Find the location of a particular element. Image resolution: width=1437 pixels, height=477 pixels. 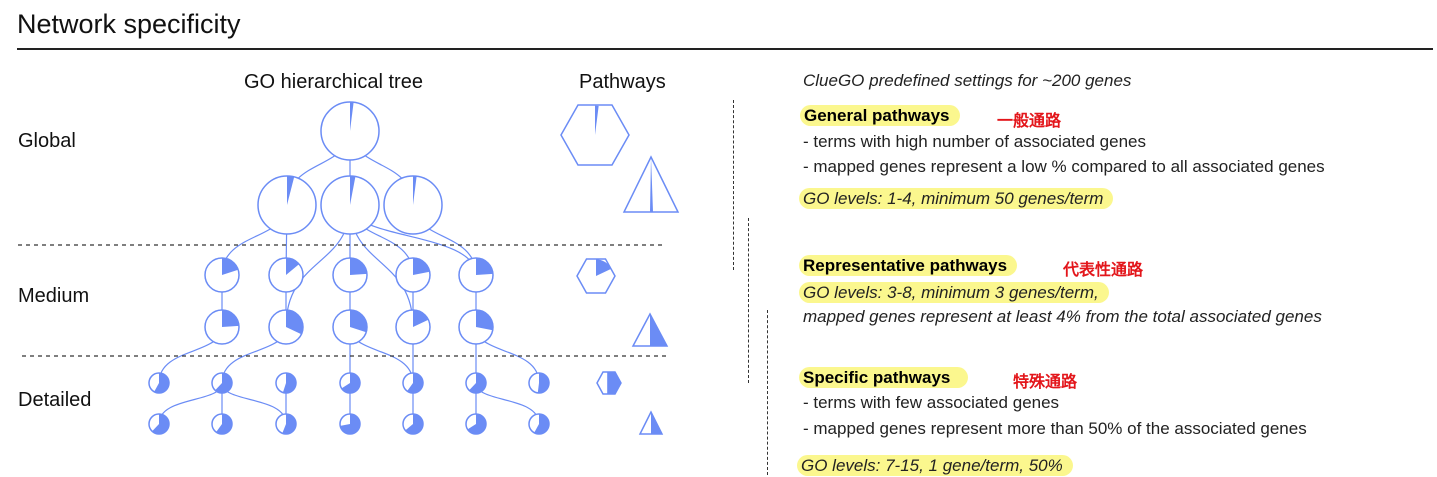

go-levels-representative: GO levels: 3-8, minimum 3 genes/term, is located at coordinates (954, 292).